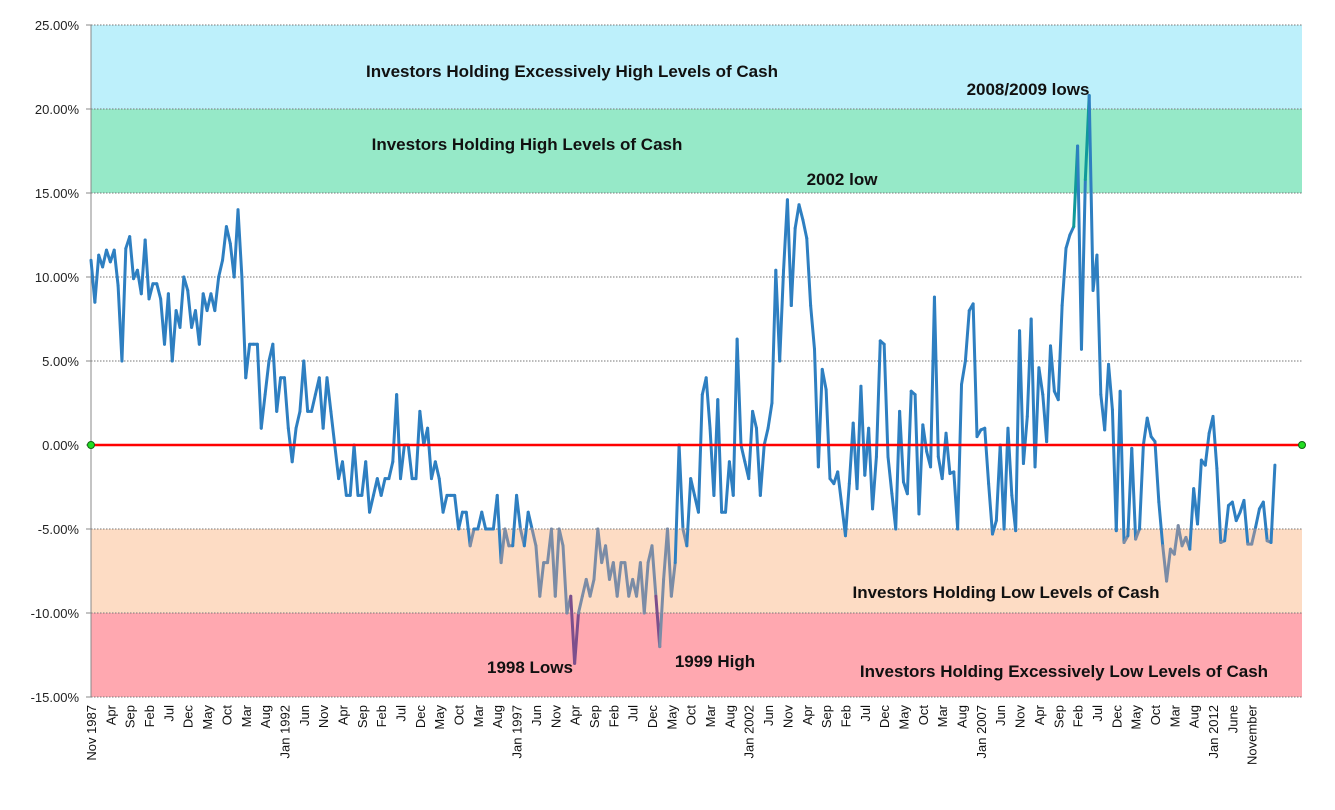  Describe the element at coordinates (530, 667) in the screenshot. I see `annotation-label: 1998 Lows` at that location.